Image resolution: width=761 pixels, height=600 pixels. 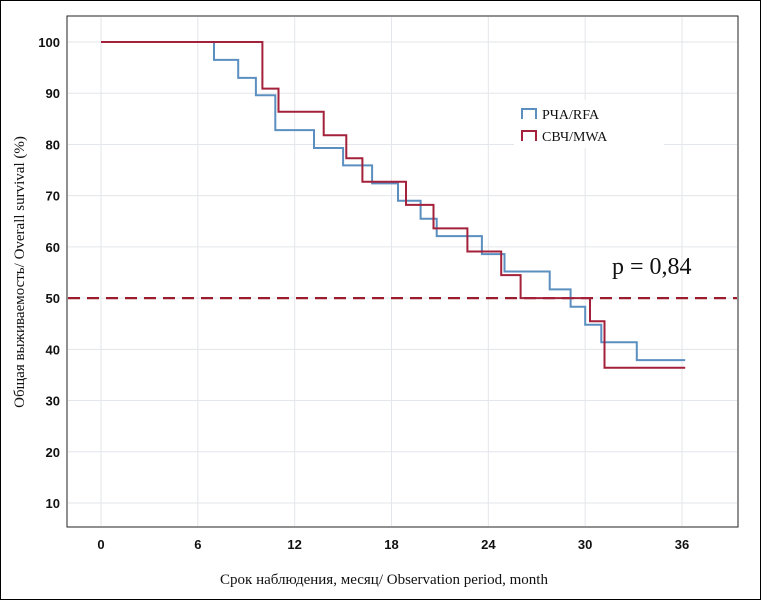 I want to click on legend-label-1: СВЧ/MWA, so click(x=575, y=137).